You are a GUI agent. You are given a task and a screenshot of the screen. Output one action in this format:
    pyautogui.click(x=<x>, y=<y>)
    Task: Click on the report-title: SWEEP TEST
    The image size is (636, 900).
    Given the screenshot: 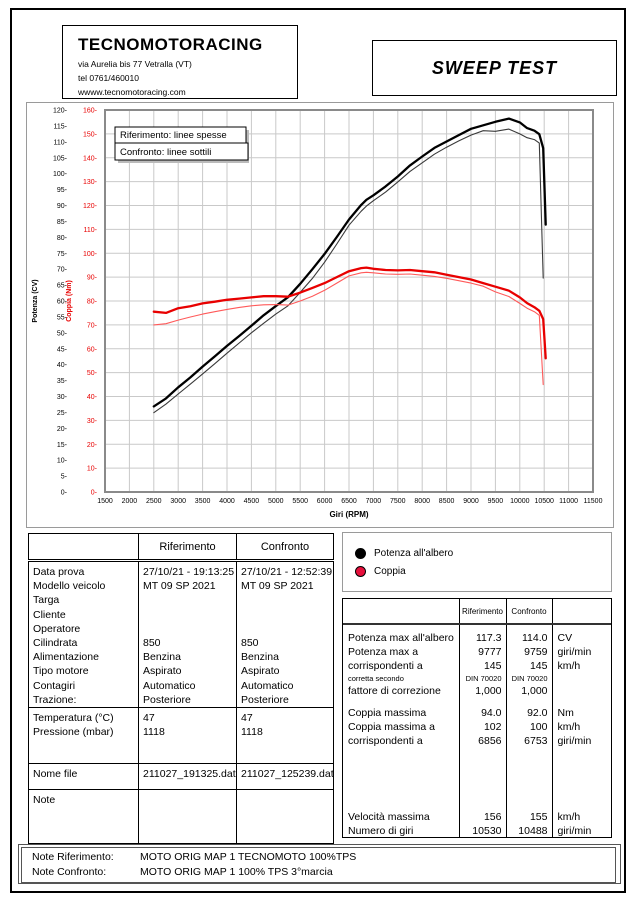 What is the action you would take?
    pyautogui.click(x=494, y=67)
    